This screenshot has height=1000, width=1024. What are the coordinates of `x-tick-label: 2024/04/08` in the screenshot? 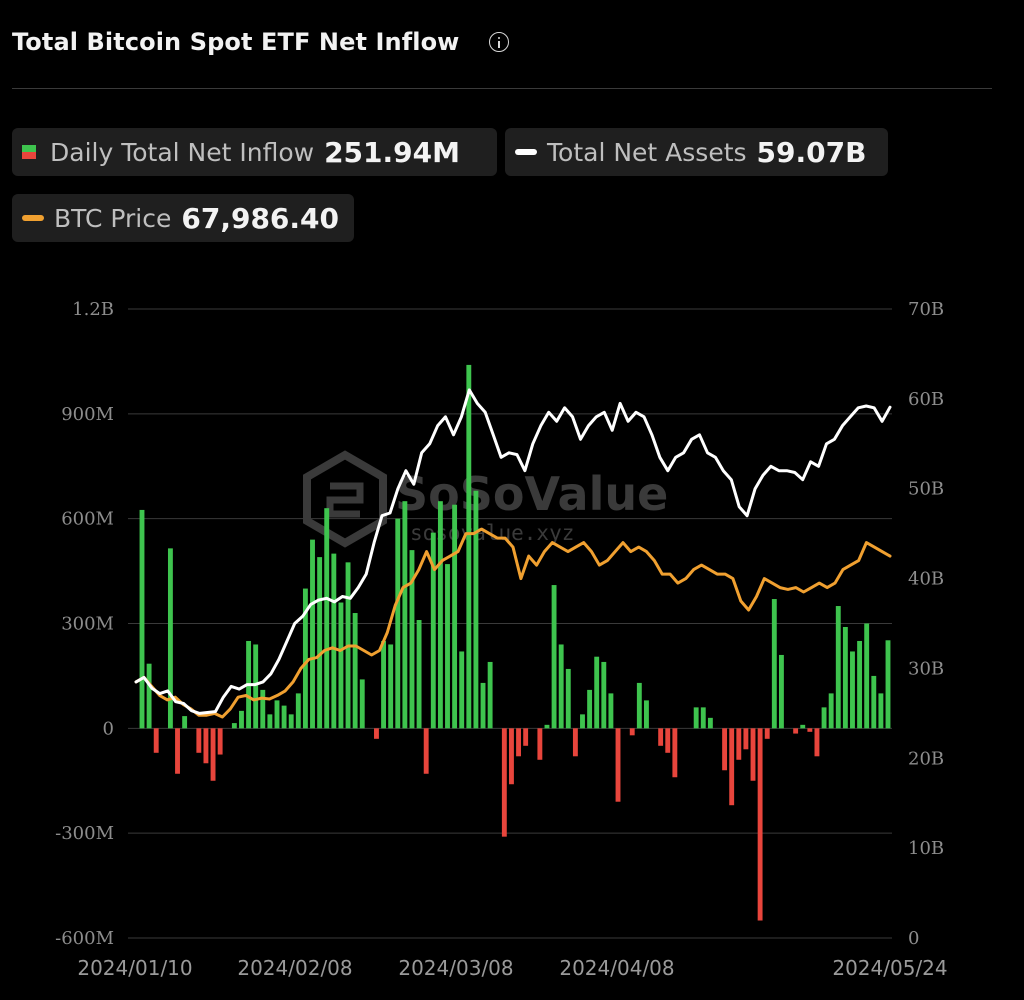 It's located at (616, 968).